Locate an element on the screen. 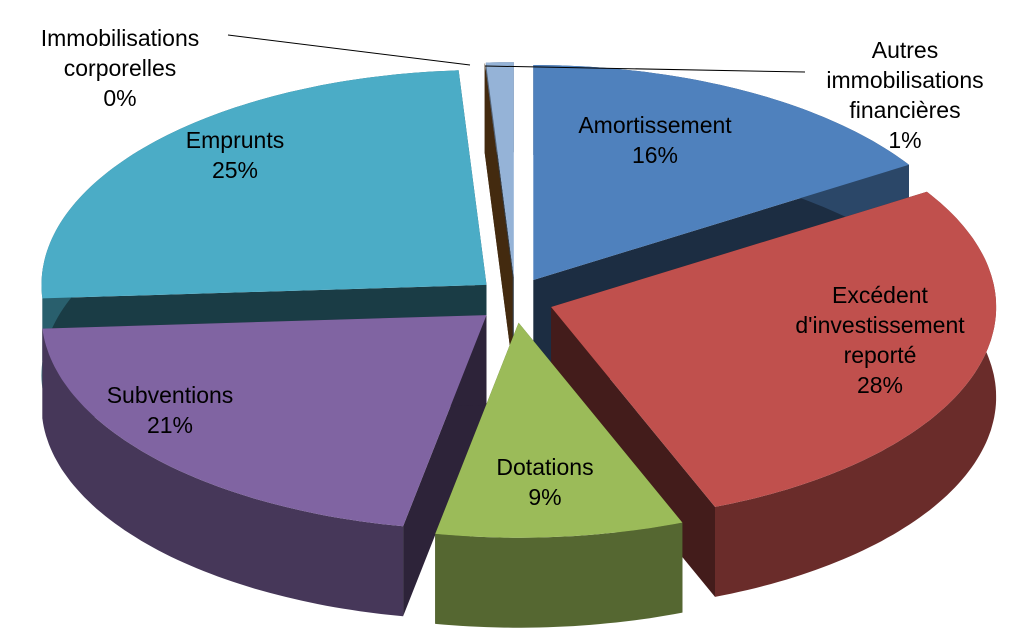  value-label: 0% is located at coordinates (120, 98).